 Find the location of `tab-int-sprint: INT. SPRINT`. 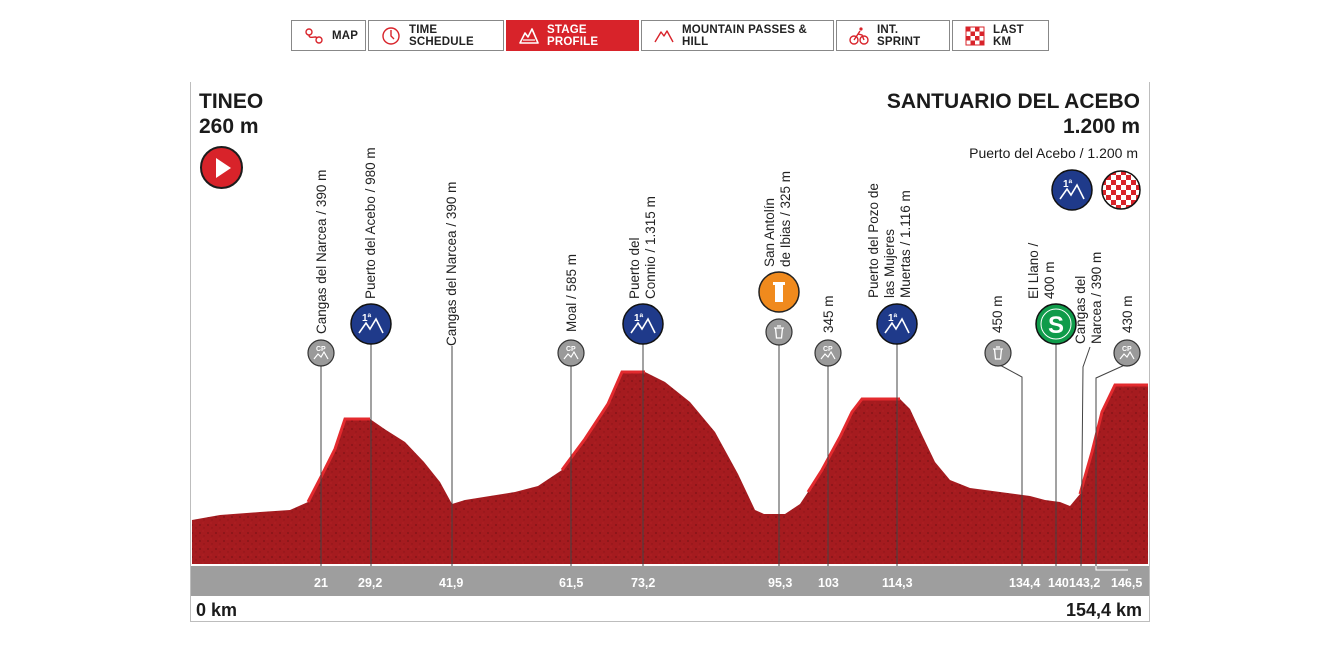

tab-int-sprint: INT. SPRINT is located at coordinates (893, 35).